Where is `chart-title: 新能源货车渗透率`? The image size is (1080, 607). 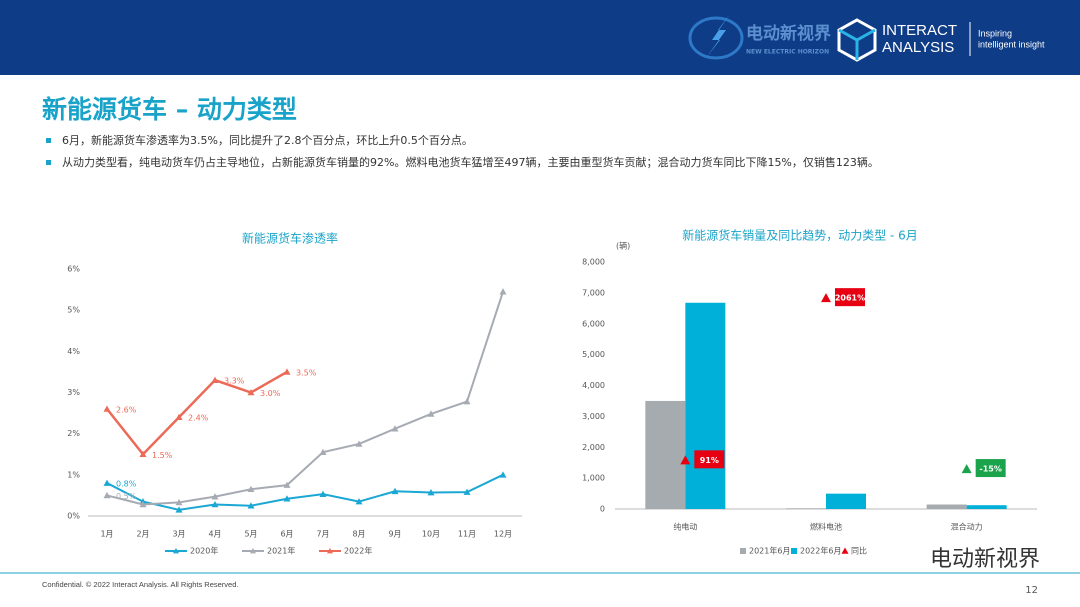
chart-title: 新能源货车渗透率 is located at coordinates (290, 238).